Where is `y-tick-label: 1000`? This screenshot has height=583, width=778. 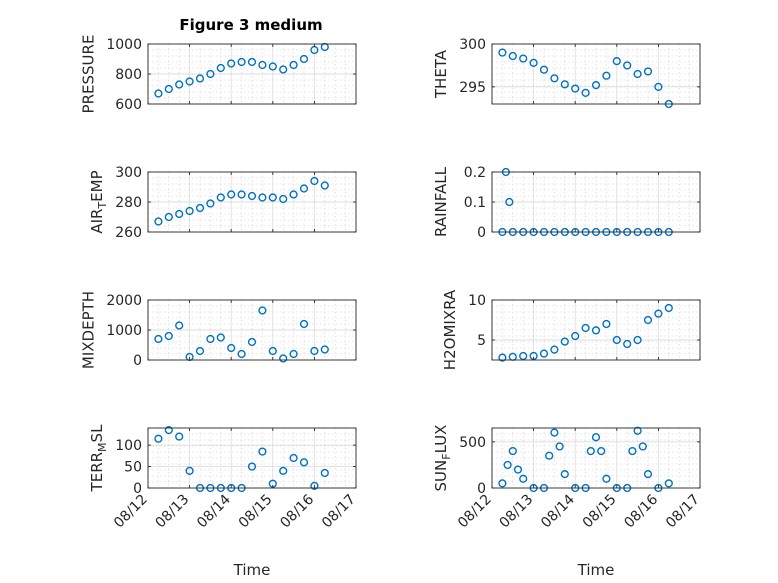 y-tick-label: 1000 is located at coordinates (124, 331).